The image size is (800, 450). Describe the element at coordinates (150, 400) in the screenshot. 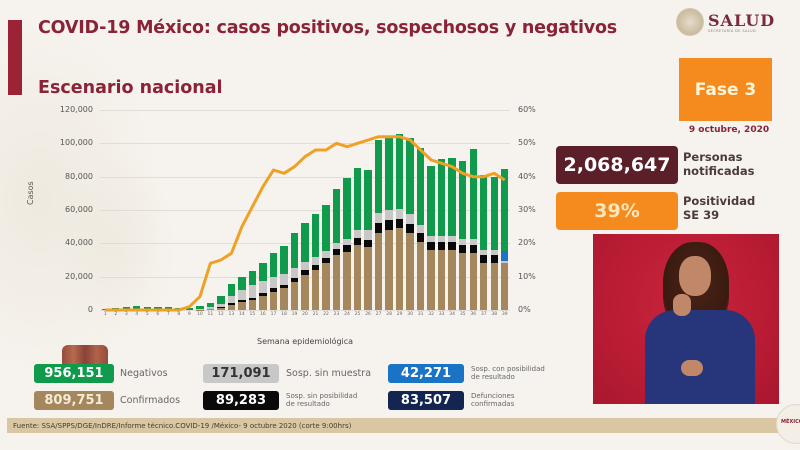

I see `confirmados-label: Confirmados` at that location.